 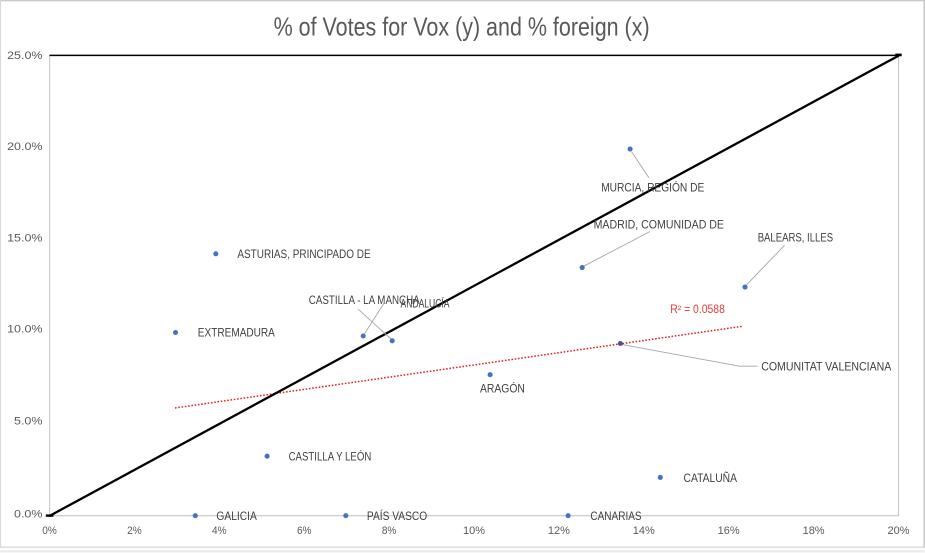 I want to click on svg-text: 20%, so click(x=899, y=531).